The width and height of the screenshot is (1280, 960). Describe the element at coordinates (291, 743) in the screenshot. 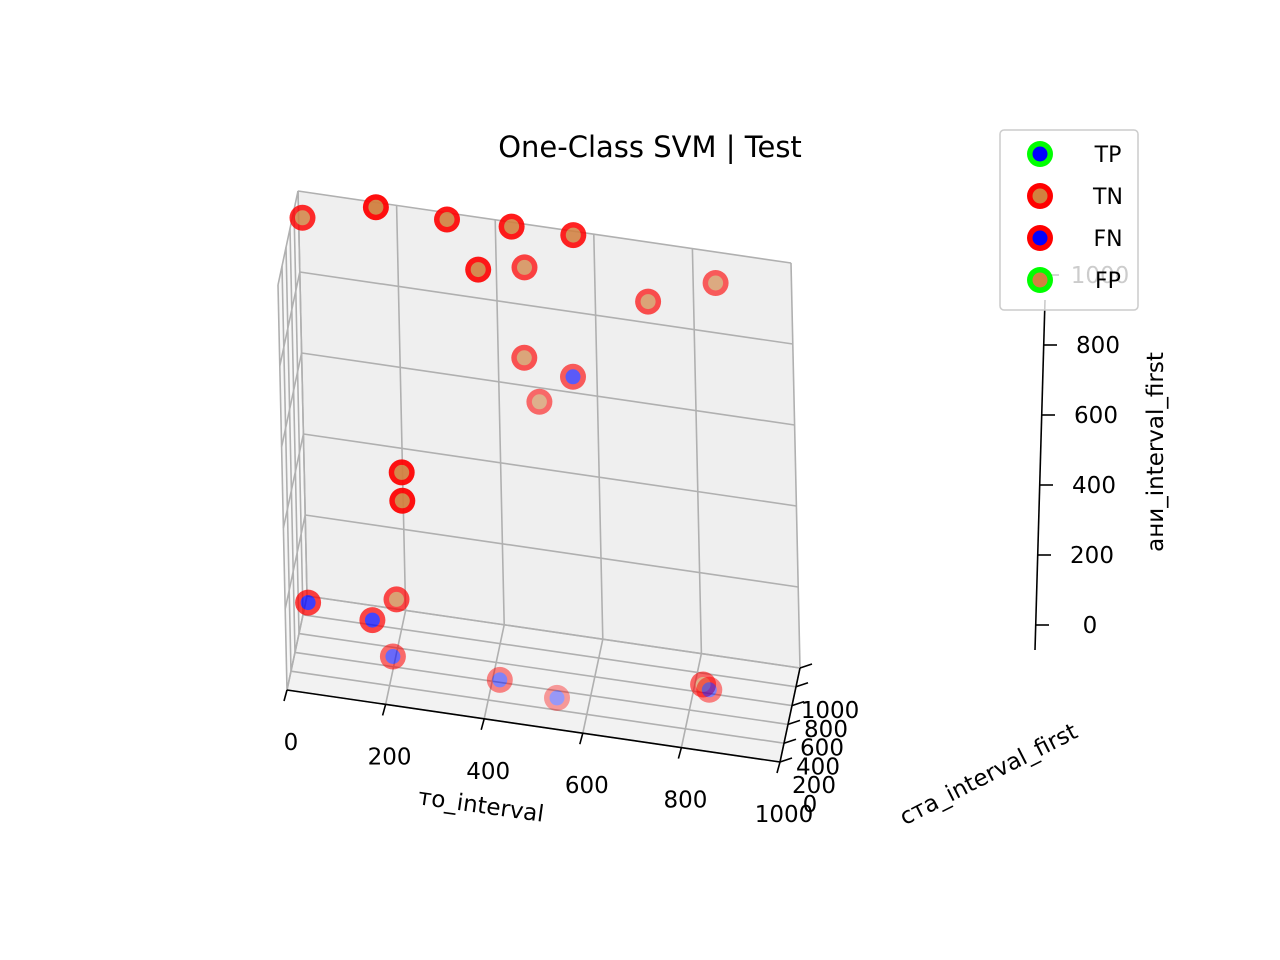

I see `x-tick-label: 0` at that location.